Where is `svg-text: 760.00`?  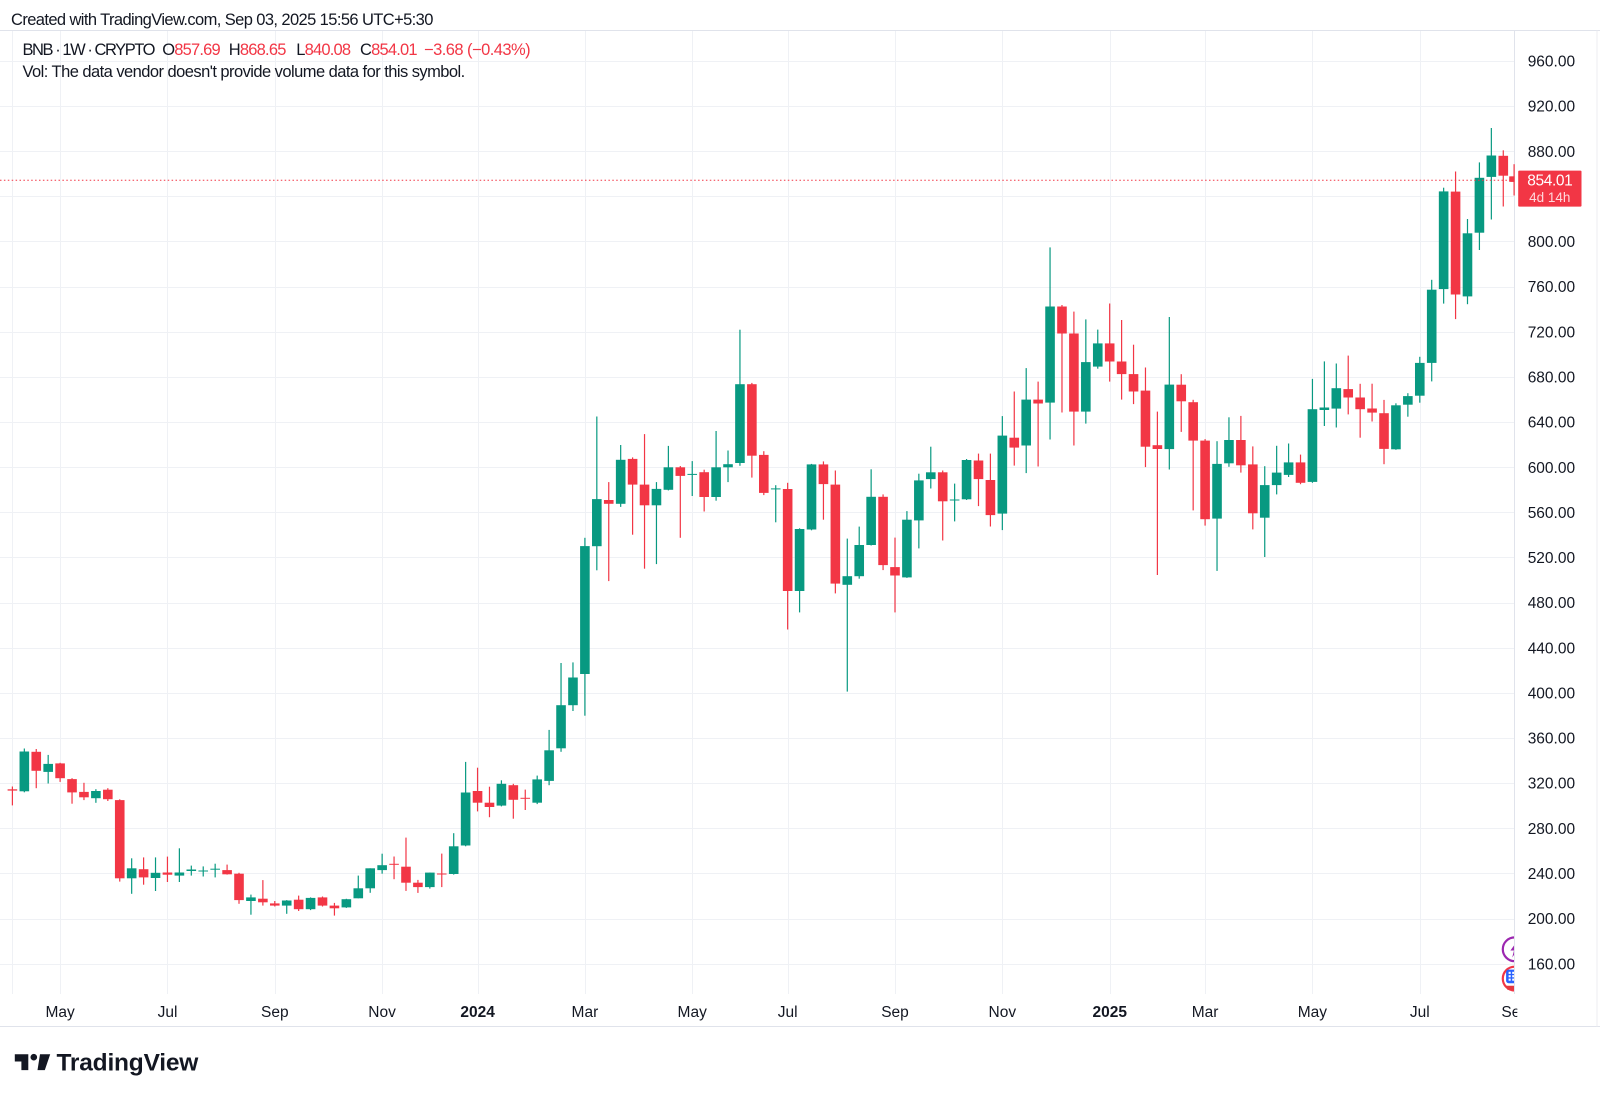 svg-text: 760.00 is located at coordinates (1552, 287).